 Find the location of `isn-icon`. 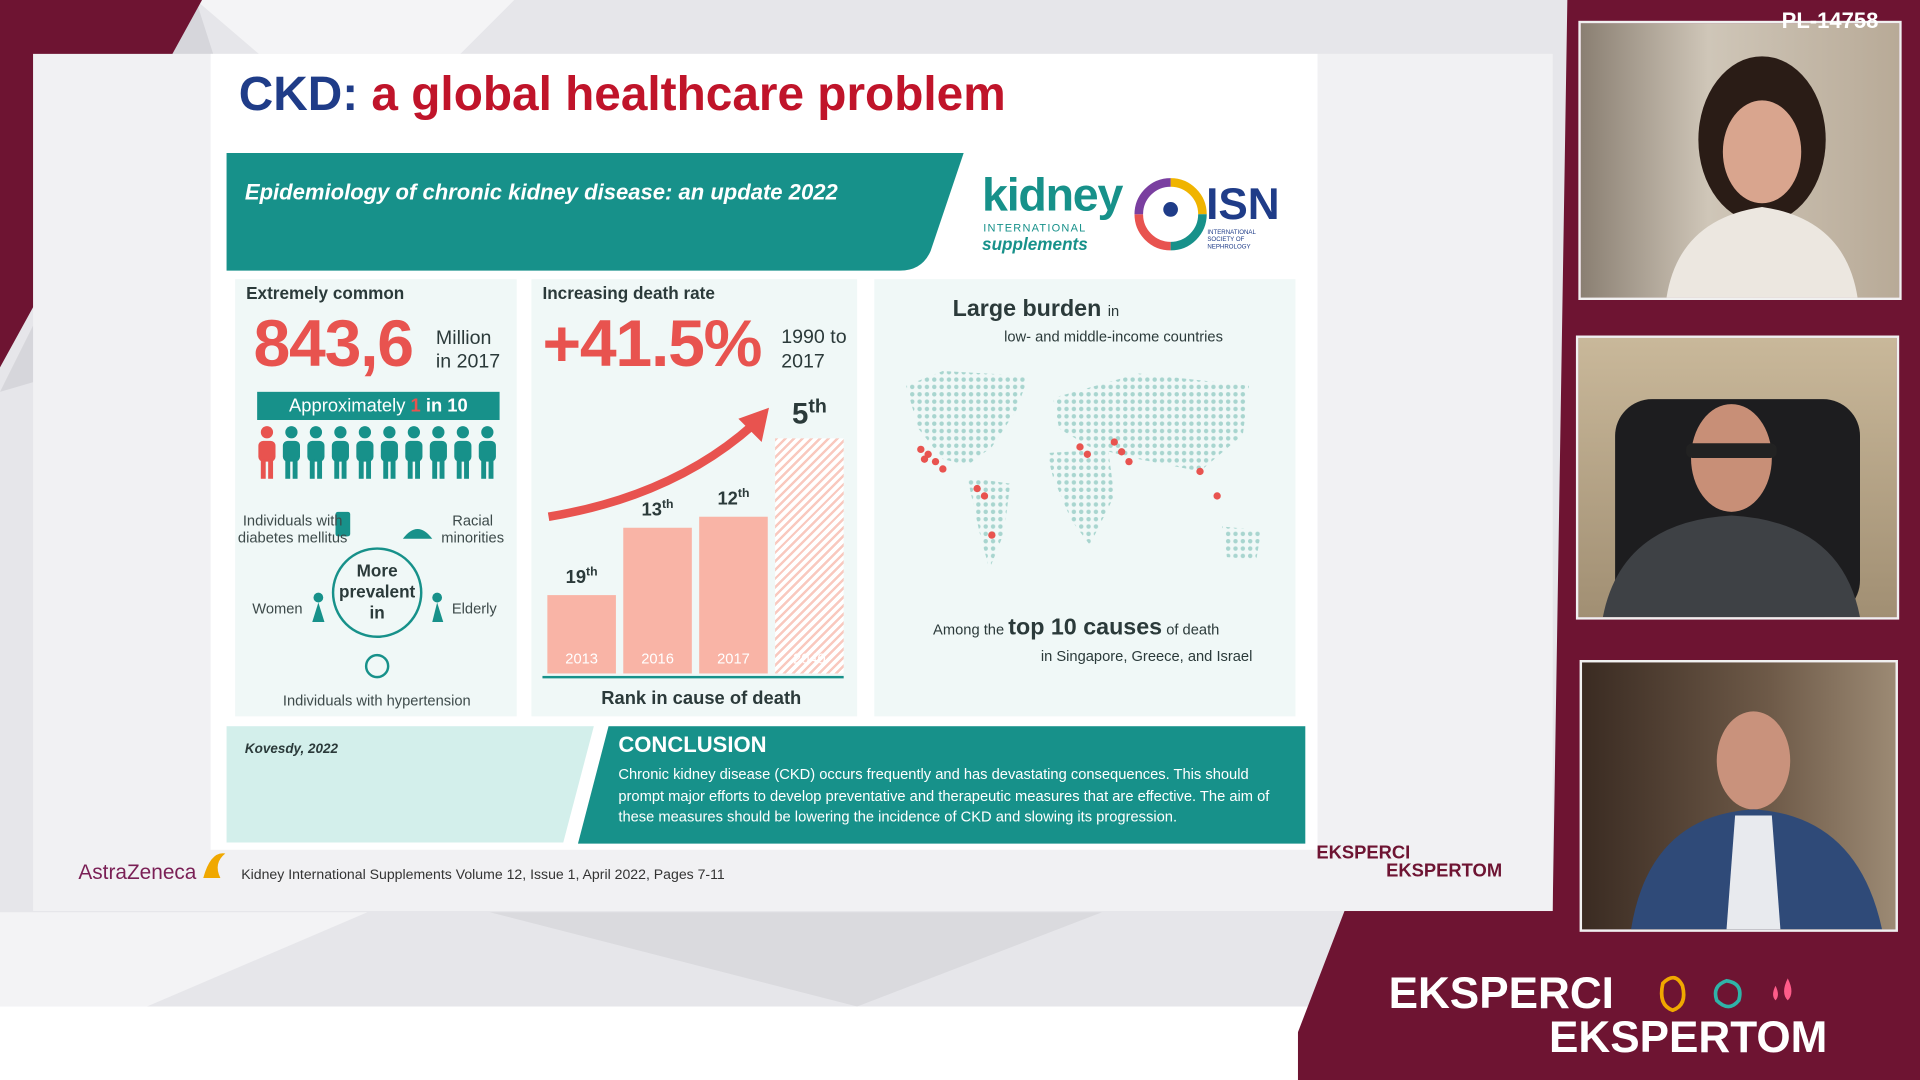

isn-icon is located at coordinates (1170, 214).